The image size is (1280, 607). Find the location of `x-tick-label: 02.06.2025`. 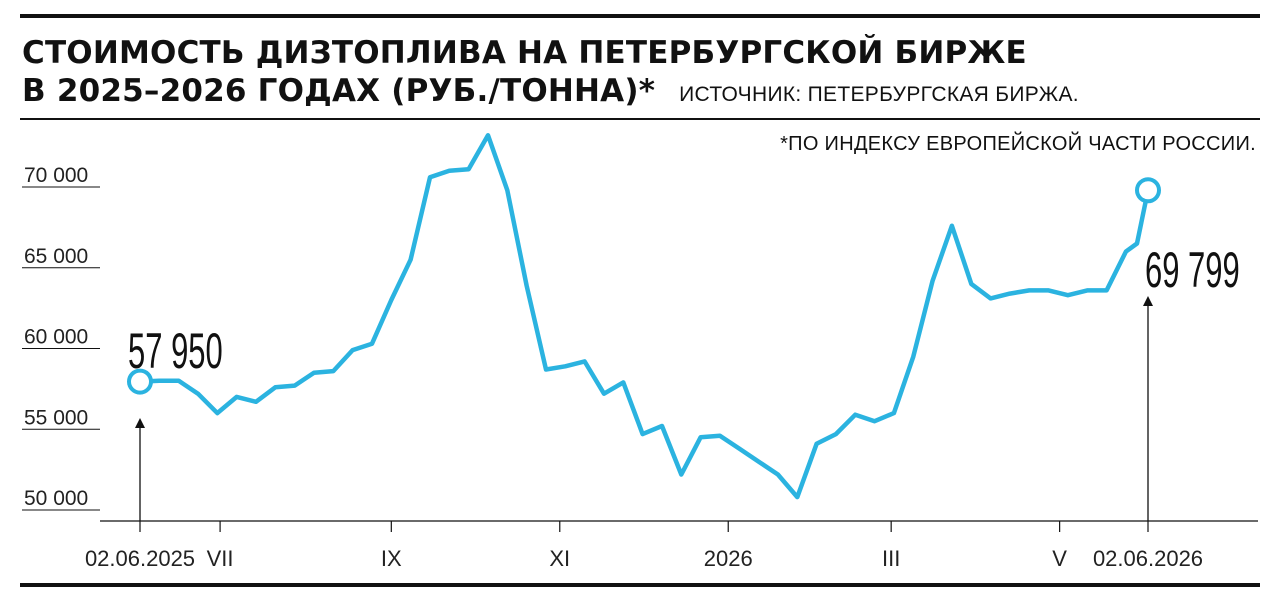

x-tick-label: 02.06.2025 is located at coordinates (140, 558).